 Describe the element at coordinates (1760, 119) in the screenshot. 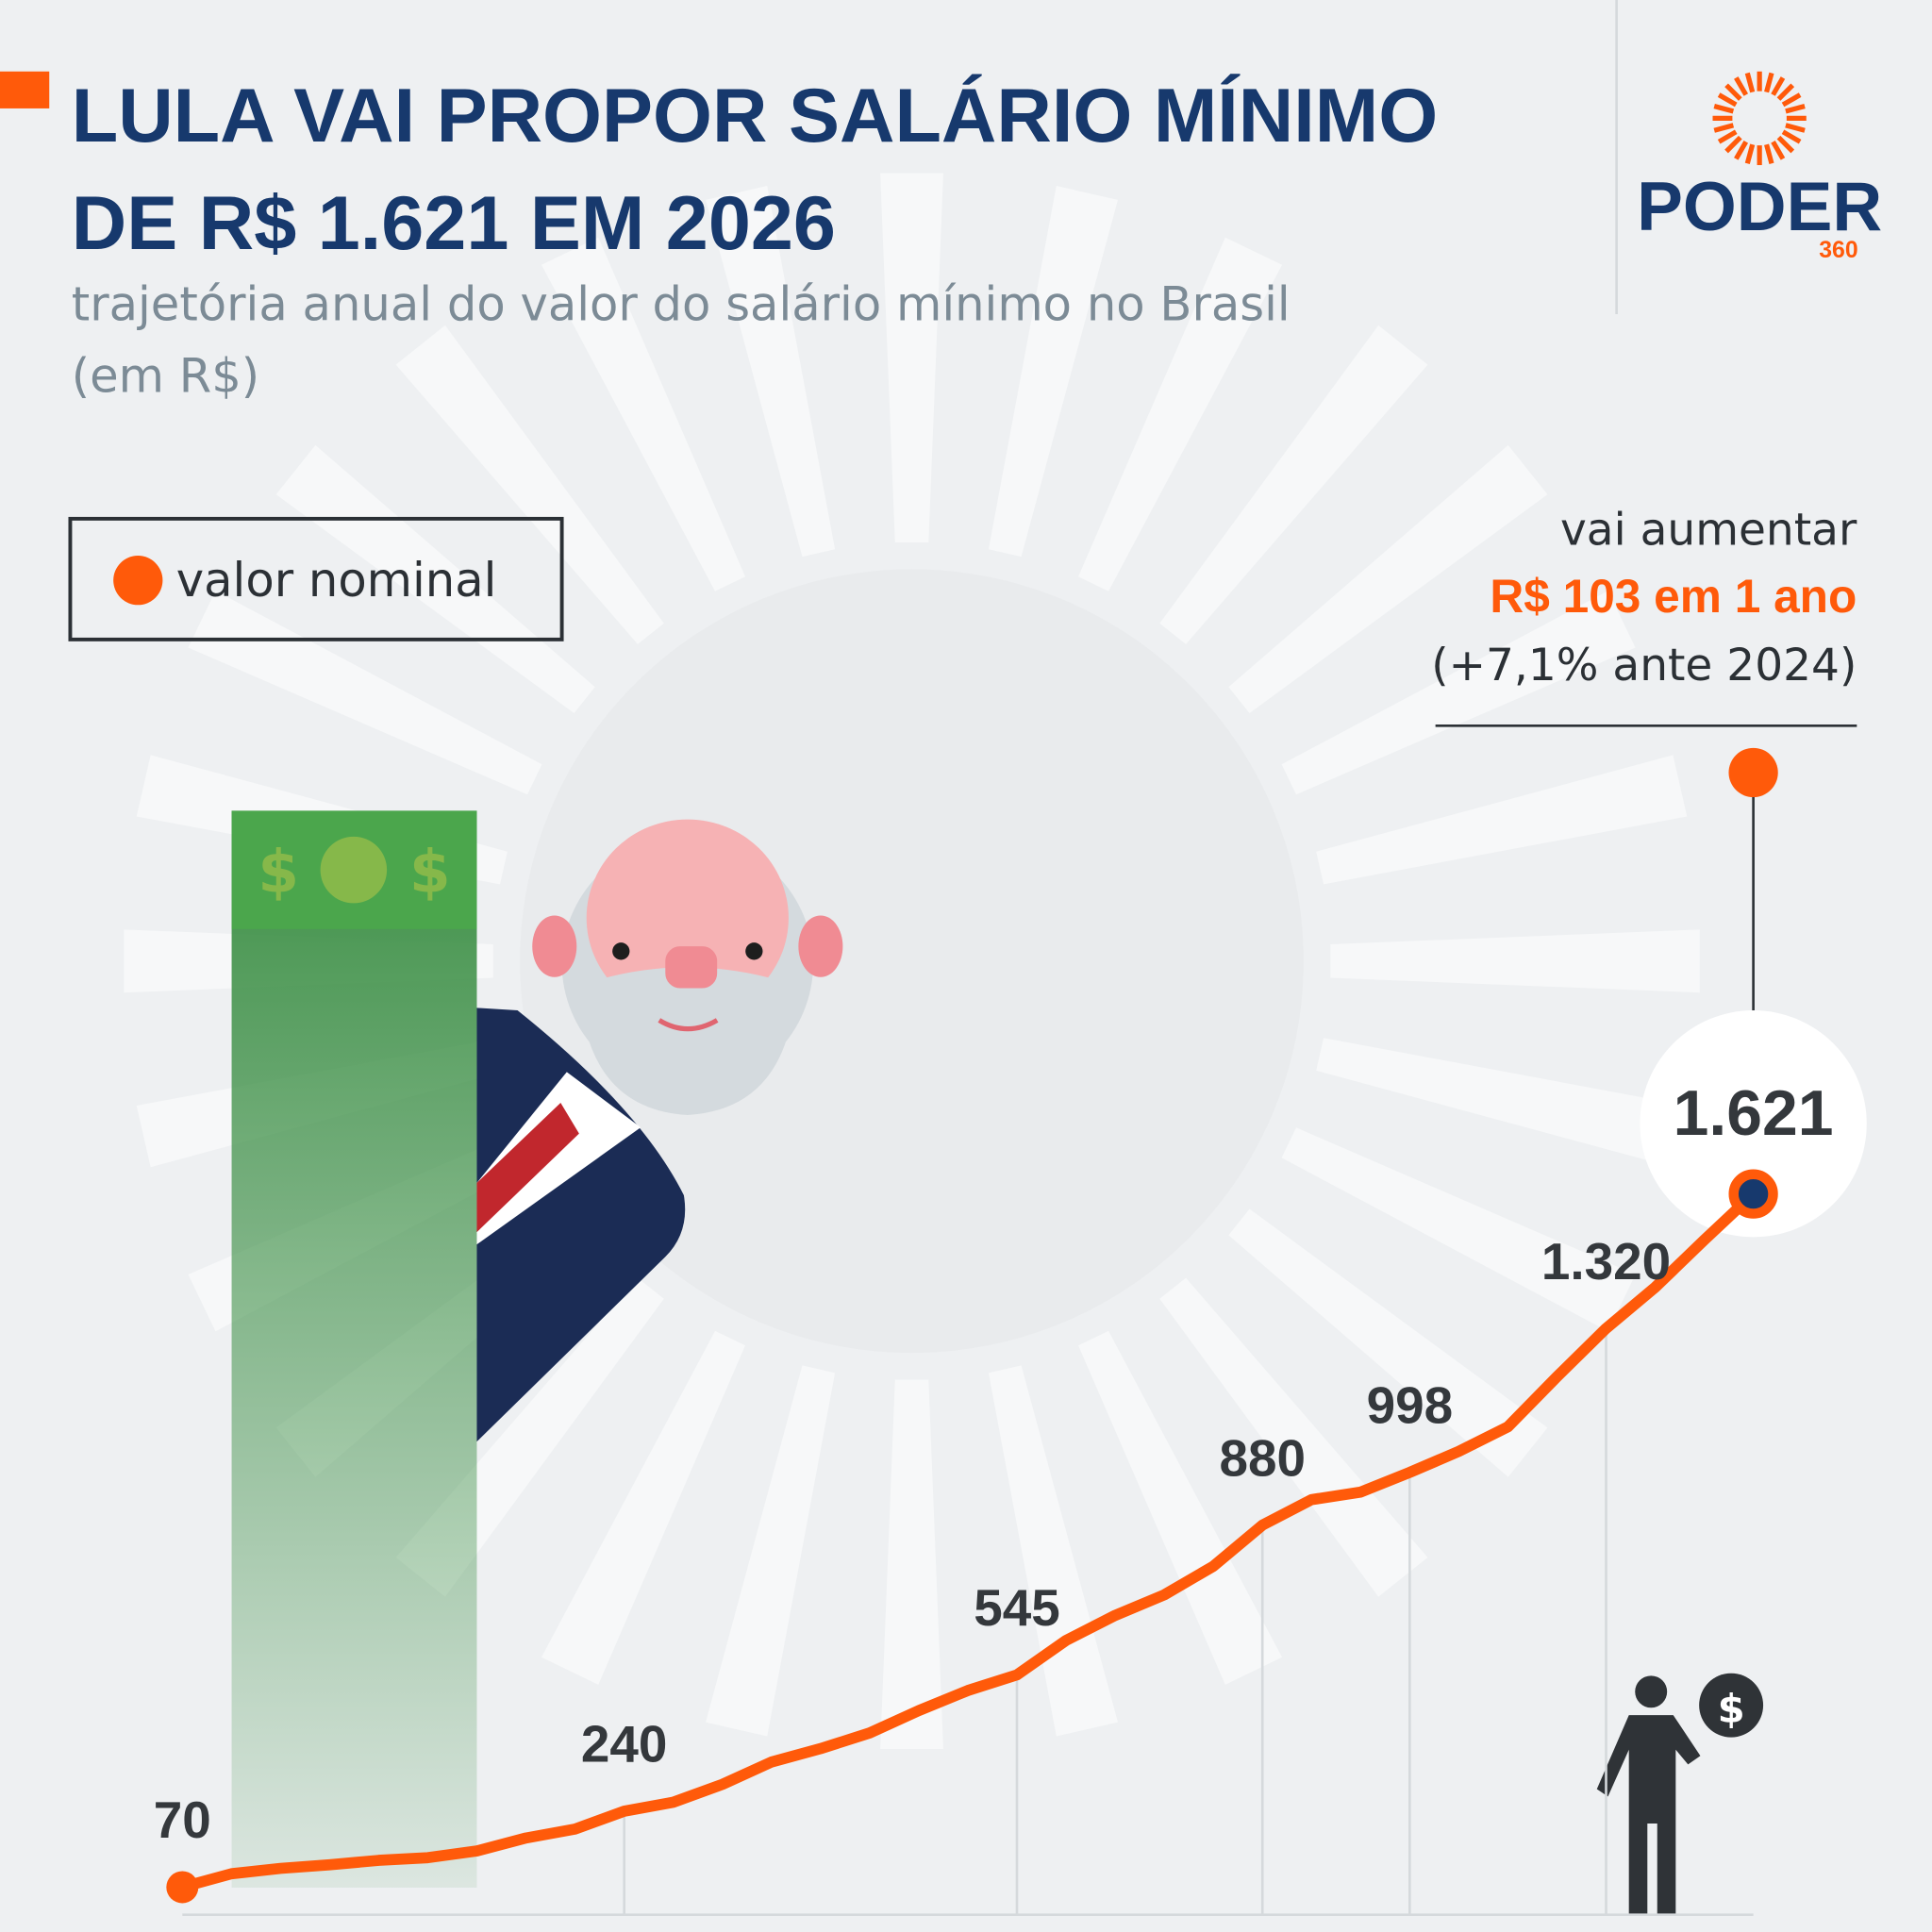

I see `logo-sun` at that location.